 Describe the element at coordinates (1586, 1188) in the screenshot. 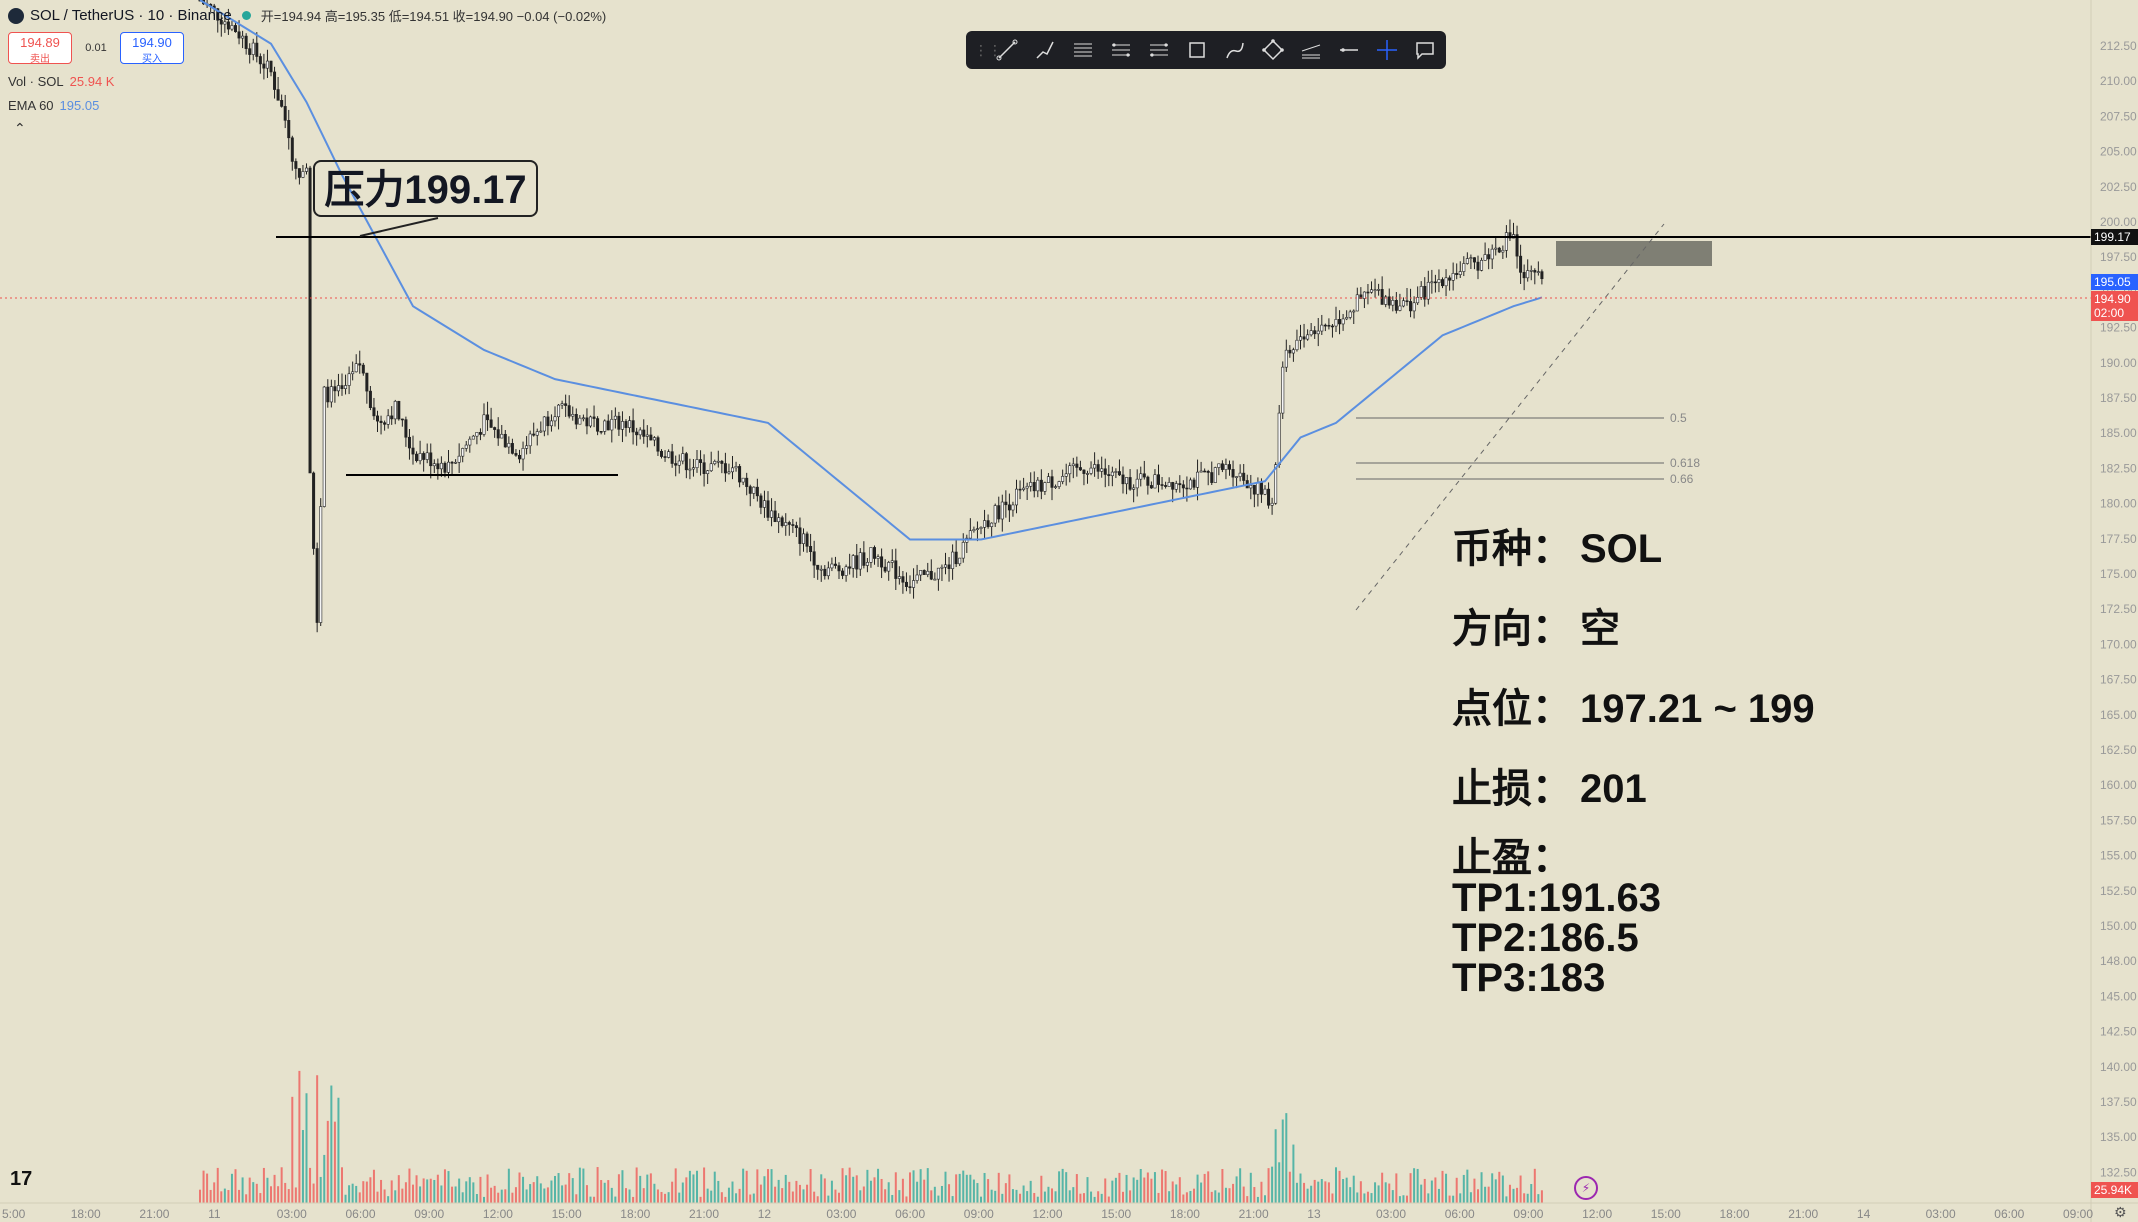

I see `lightning-icon: ⚡` at that location.